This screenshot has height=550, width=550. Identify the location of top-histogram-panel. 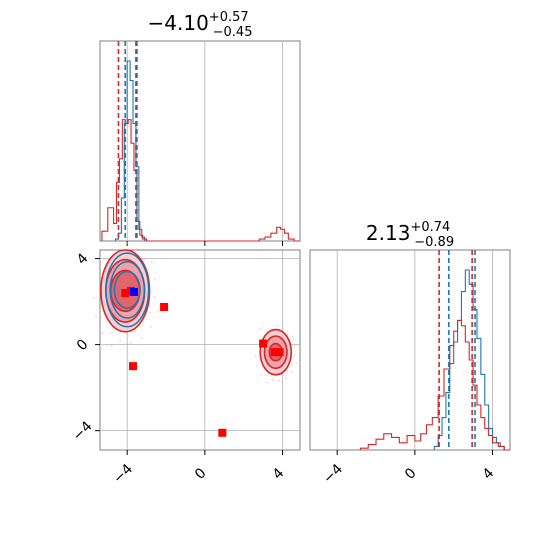
(200, 143).